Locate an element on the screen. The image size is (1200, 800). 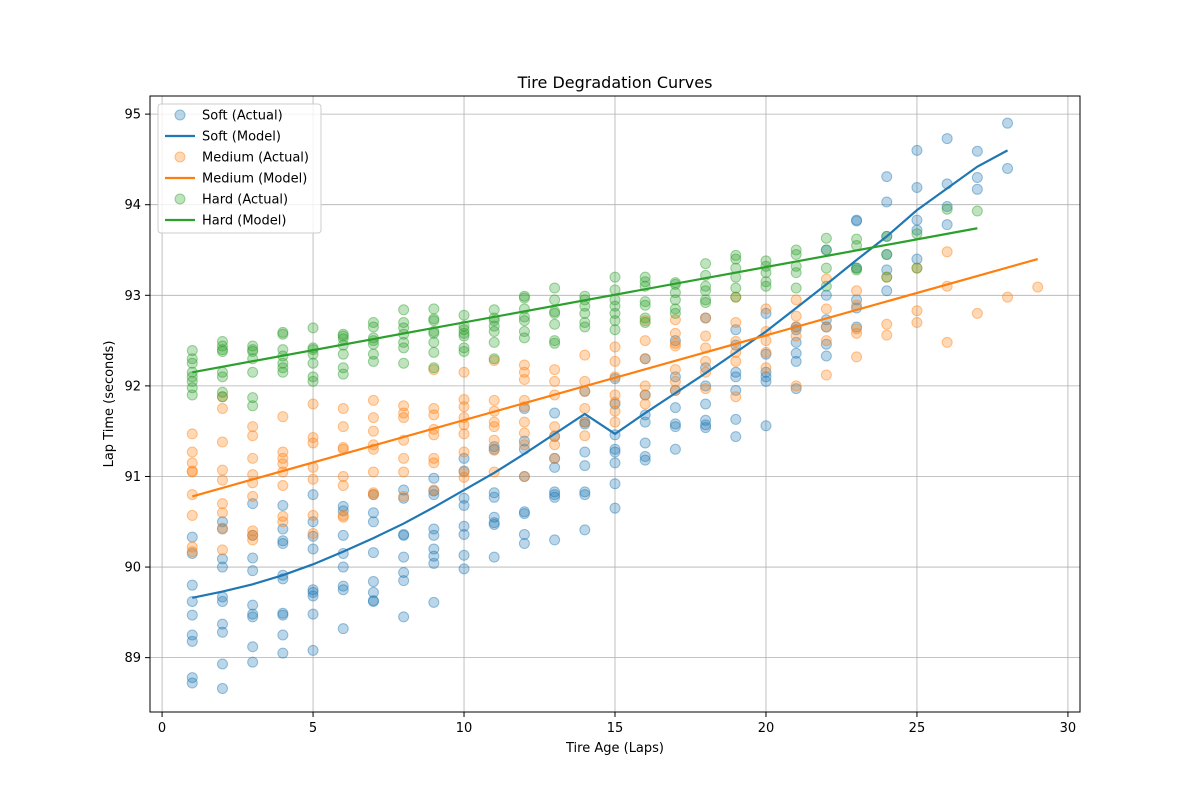
x-tick-label: 30 is located at coordinates (1068, 728).